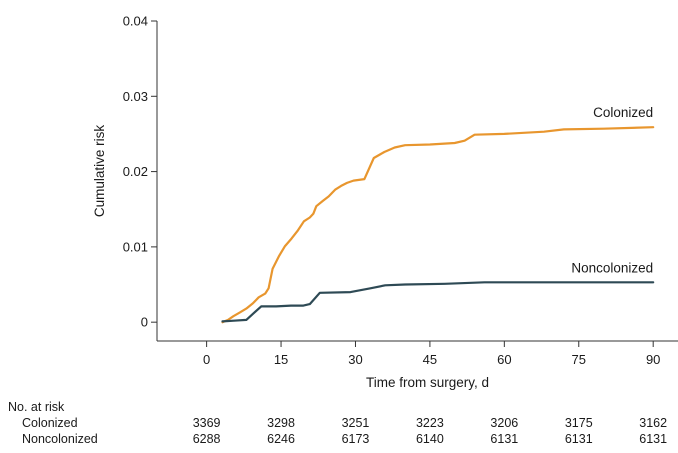 The width and height of the screenshot is (678, 453). I want to click on risk-row-label: Noncolonized, so click(60, 439).